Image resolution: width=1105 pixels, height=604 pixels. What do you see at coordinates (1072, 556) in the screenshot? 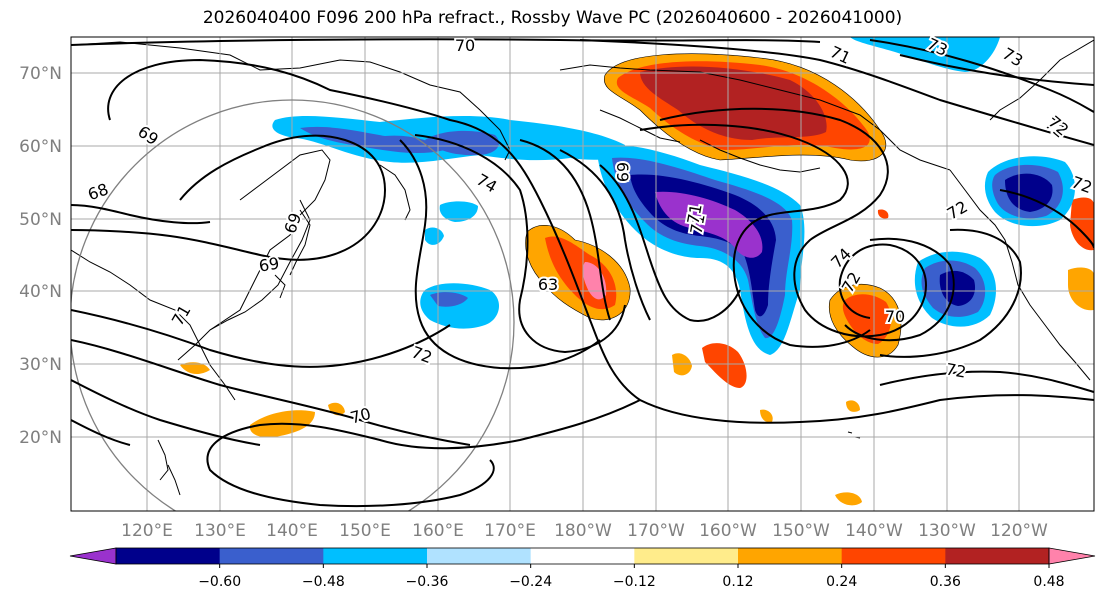
I see `colorbar-extend-high` at bounding box center [1072, 556].